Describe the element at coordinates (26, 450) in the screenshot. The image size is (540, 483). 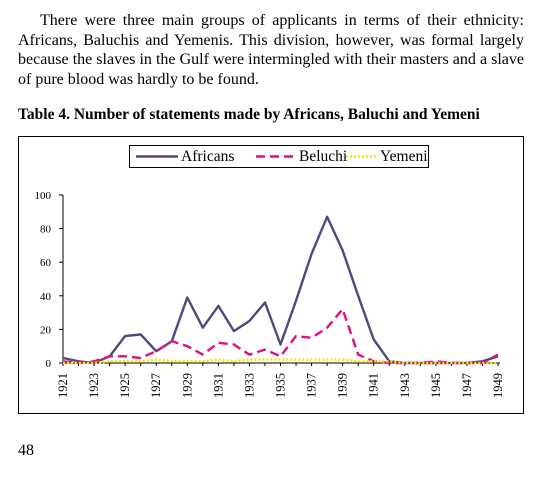
I see `page-number: 48` at that location.